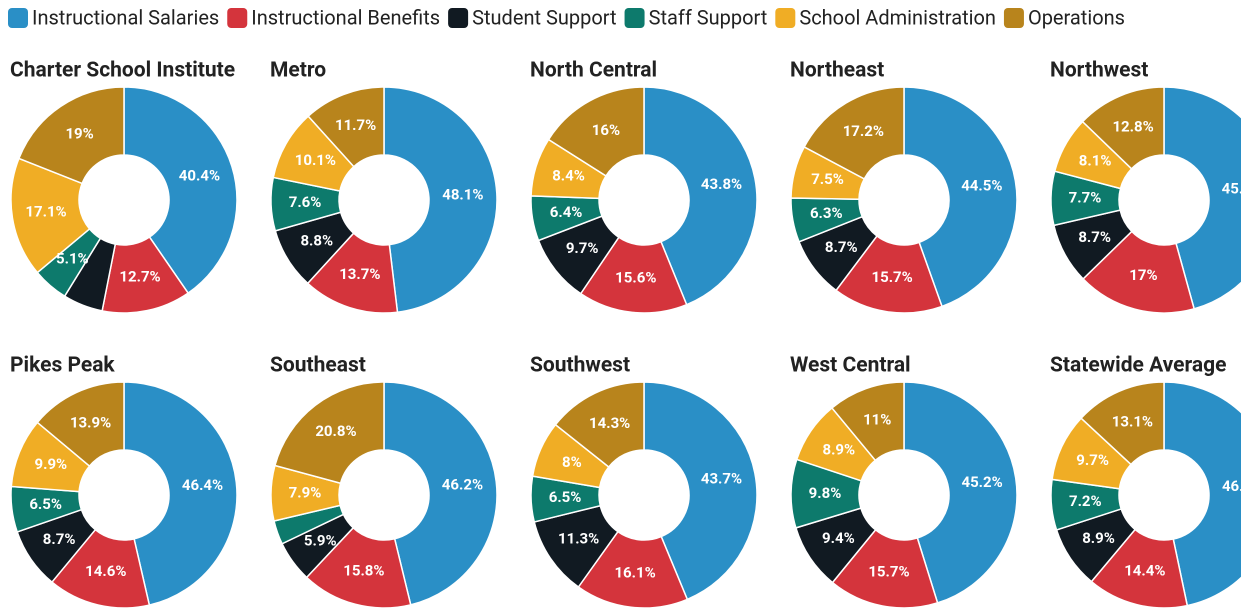 Image resolution: width=1241 pixels, height=608 pixels. What do you see at coordinates (462, 194) in the screenshot?
I see `data-label: 48.1%` at bounding box center [462, 194].